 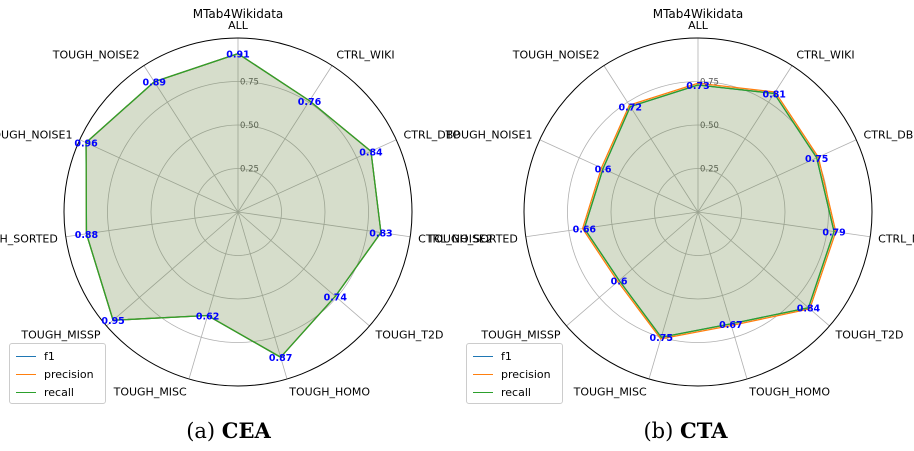 What do you see at coordinates (86, 144) in the screenshot?
I see `value-label: 0.96` at bounding box center [86, 144].